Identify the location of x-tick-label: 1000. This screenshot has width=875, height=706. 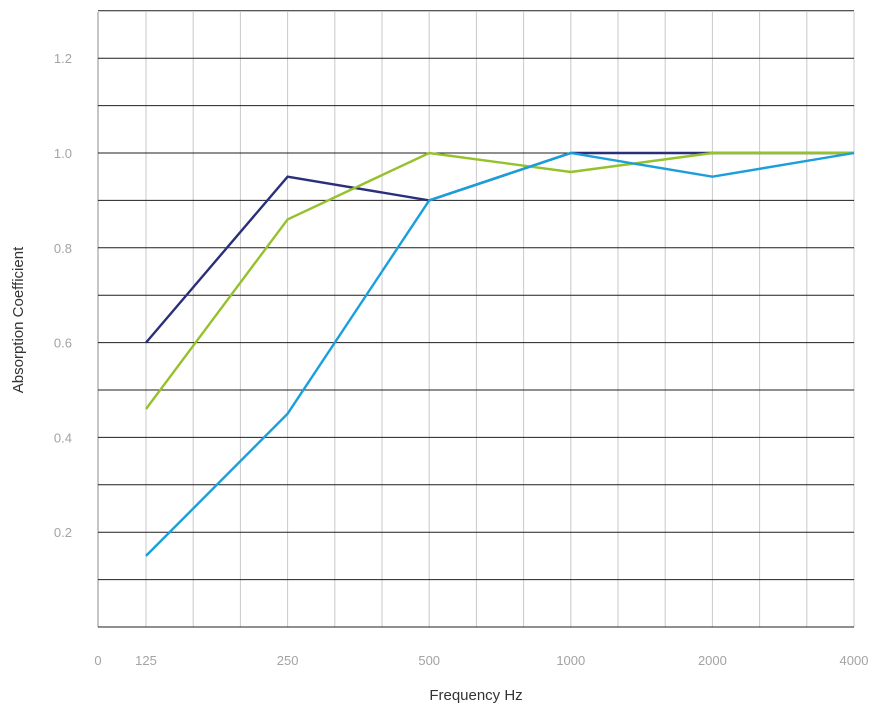
(570, 660).